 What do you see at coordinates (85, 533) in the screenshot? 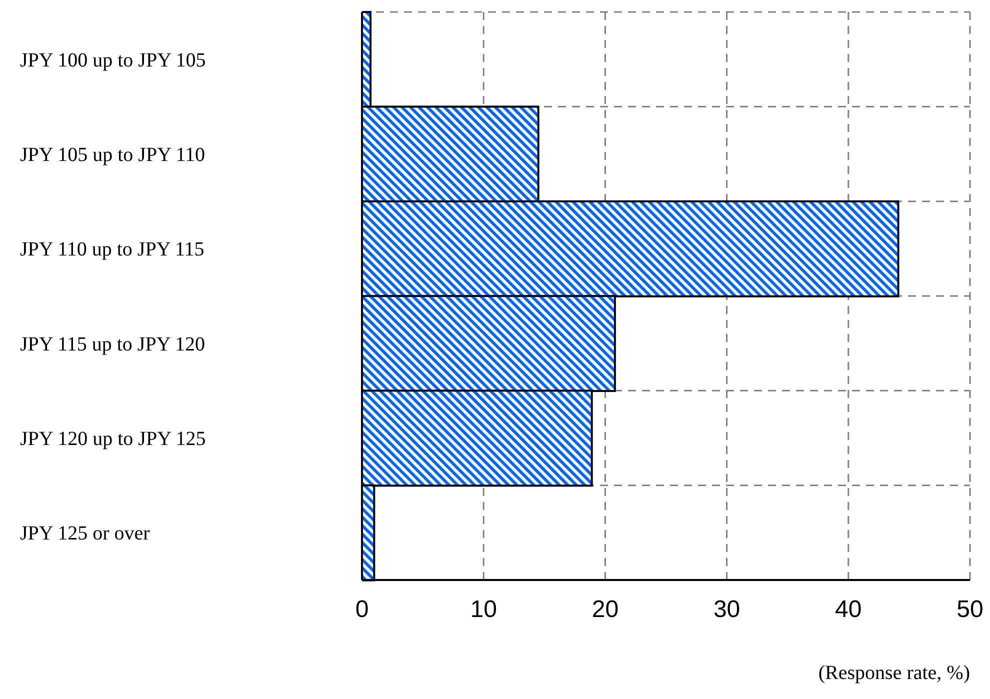
I see `y-tick-label: JPY 125 or over` at bounding box center [85, 533].